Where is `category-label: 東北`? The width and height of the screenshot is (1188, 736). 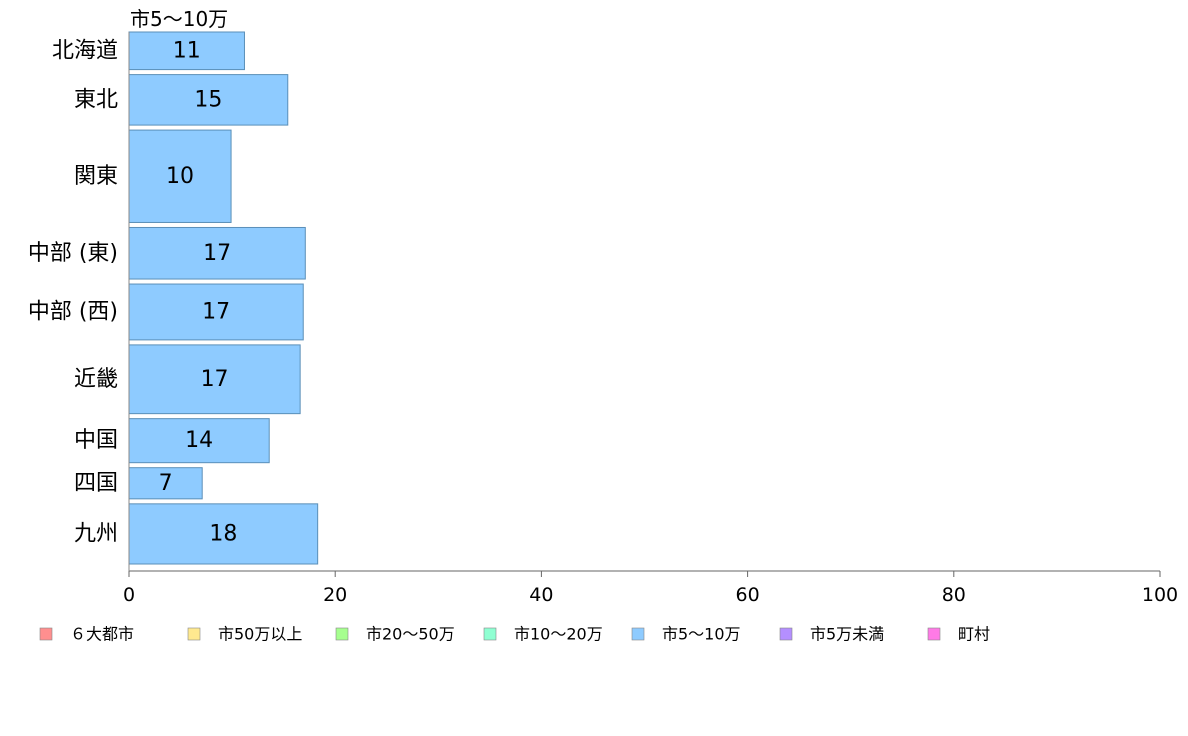 category-label: 東北 is located at coordinates (96, 99).